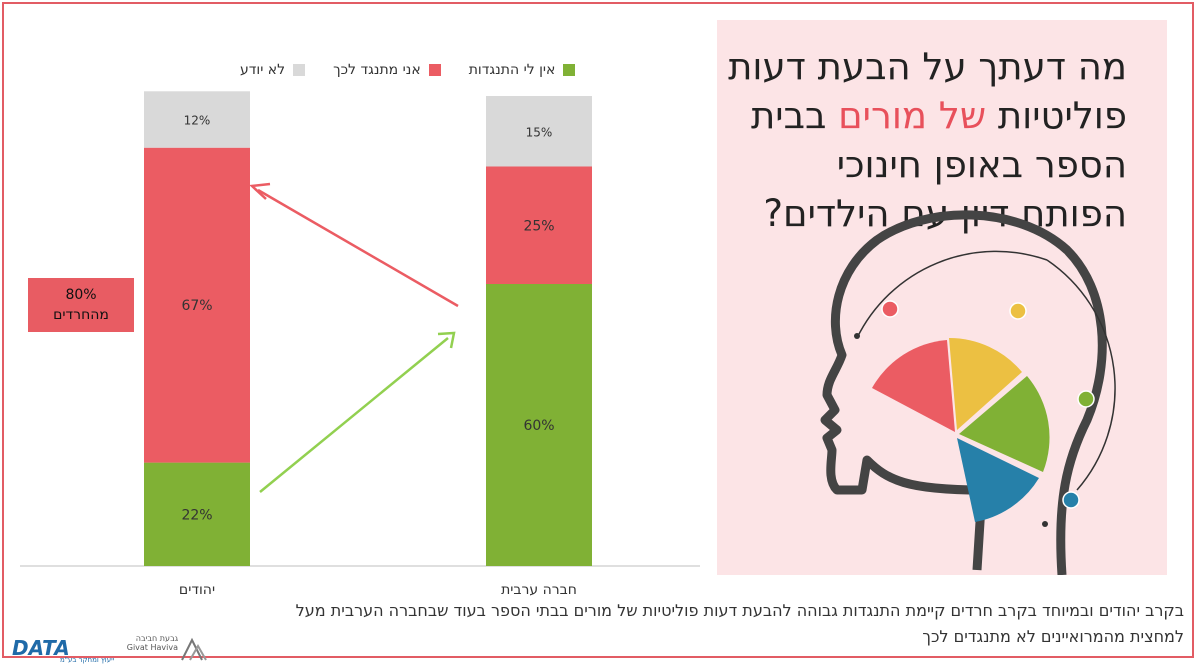  I want to click on question-highlight: של מורים, so click(912, 115).